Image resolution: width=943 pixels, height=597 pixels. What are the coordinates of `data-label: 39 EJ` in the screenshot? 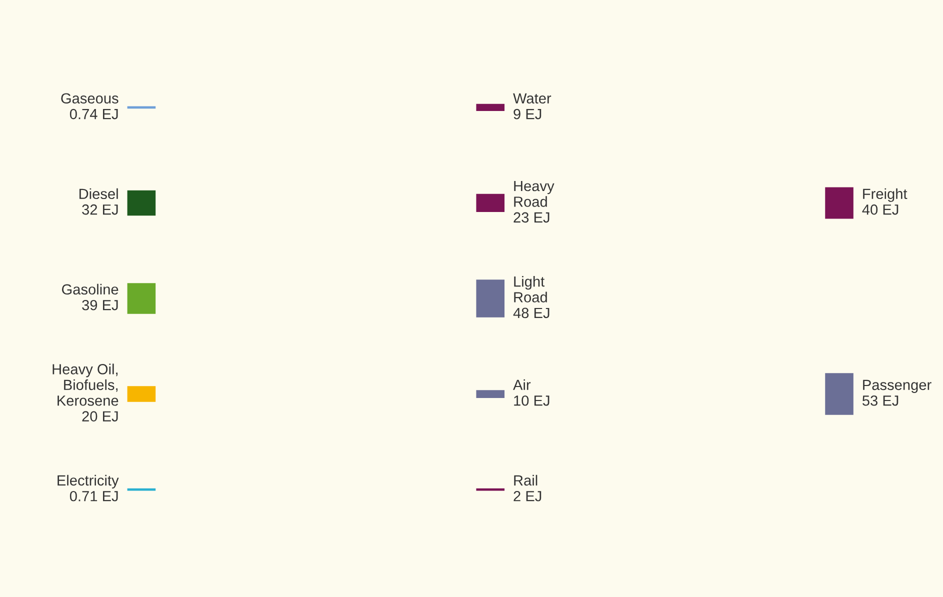 It's located at (100, 305).